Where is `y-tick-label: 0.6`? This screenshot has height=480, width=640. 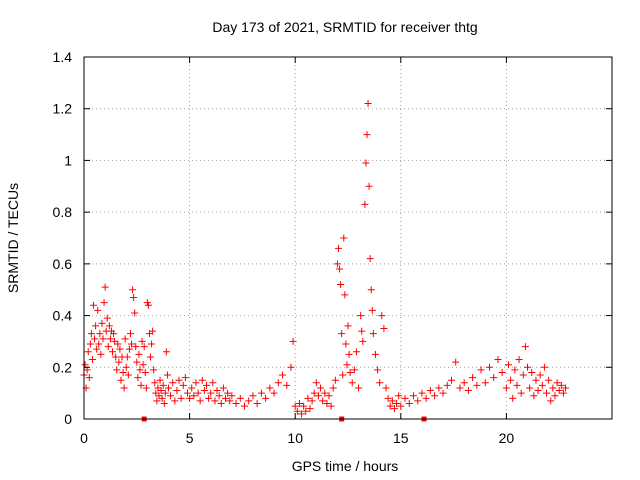
y-tick-label: 0.6 is located at coordinates (63, 264).